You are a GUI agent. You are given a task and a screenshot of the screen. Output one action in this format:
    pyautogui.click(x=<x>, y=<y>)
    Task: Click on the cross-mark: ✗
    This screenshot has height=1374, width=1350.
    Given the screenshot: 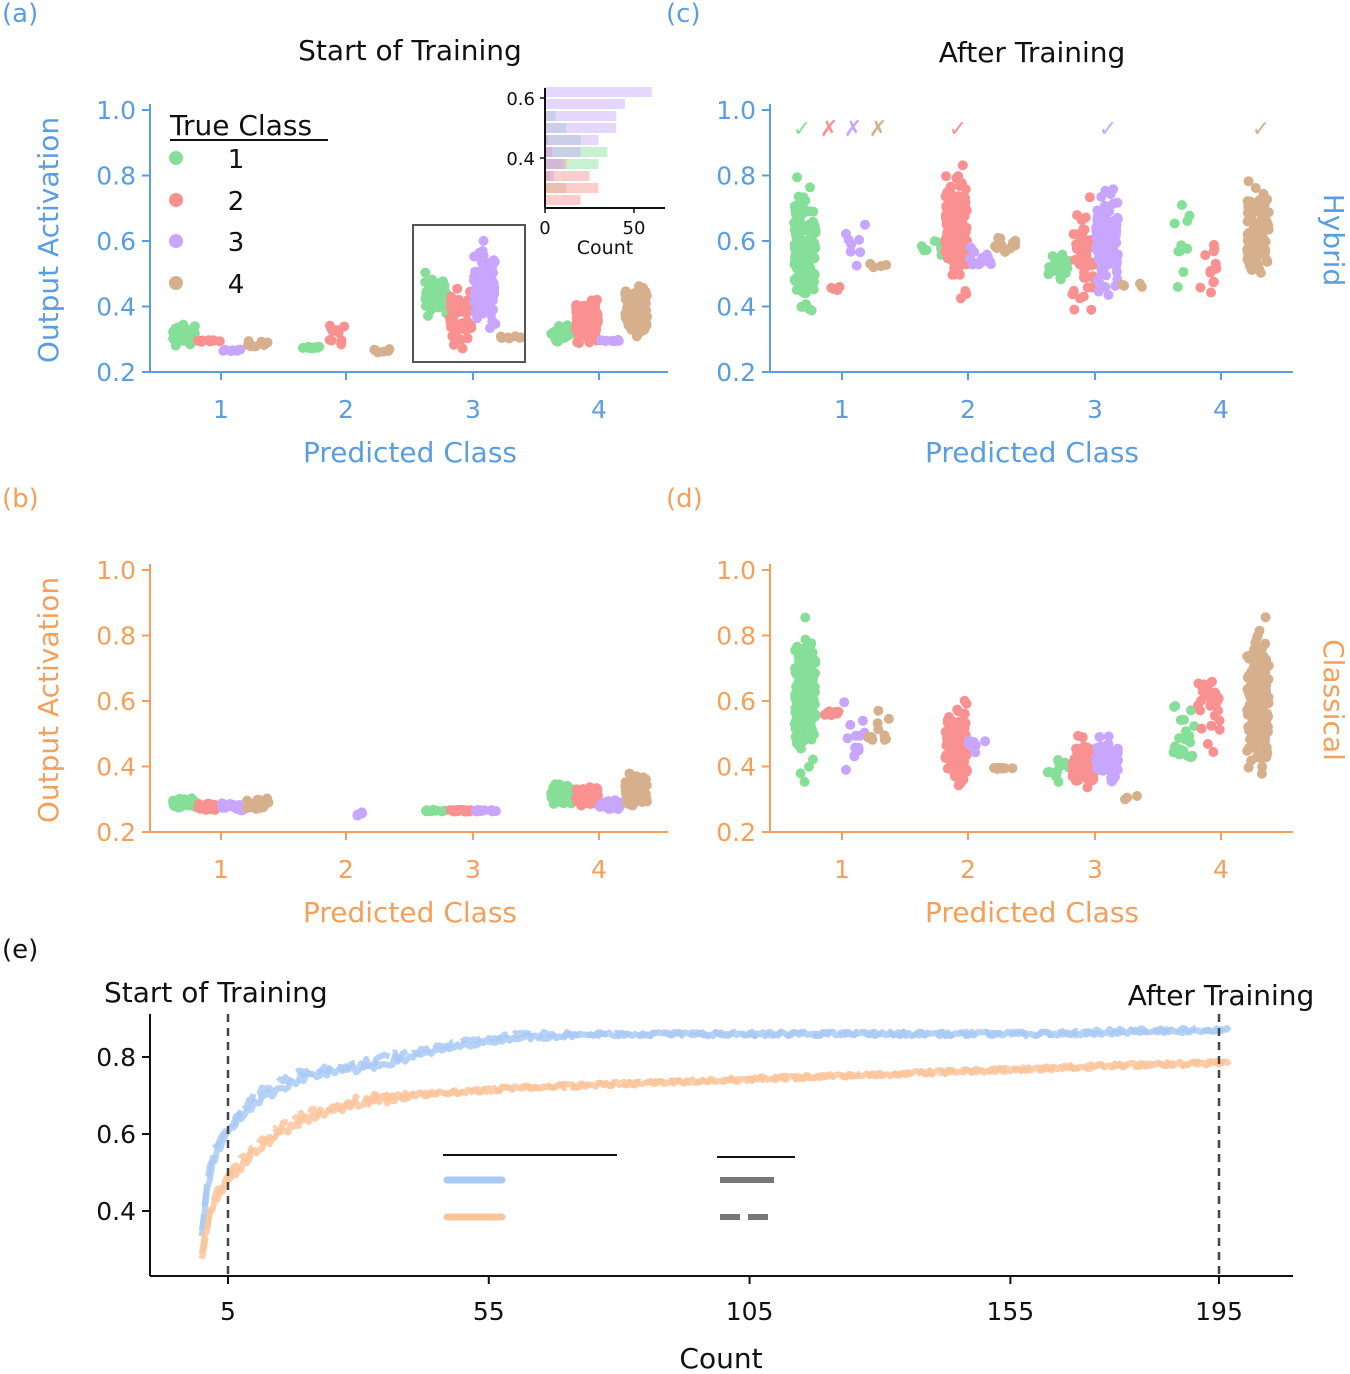 What is the action you would take?
    pyautogui.click(x=853, y=129)
    